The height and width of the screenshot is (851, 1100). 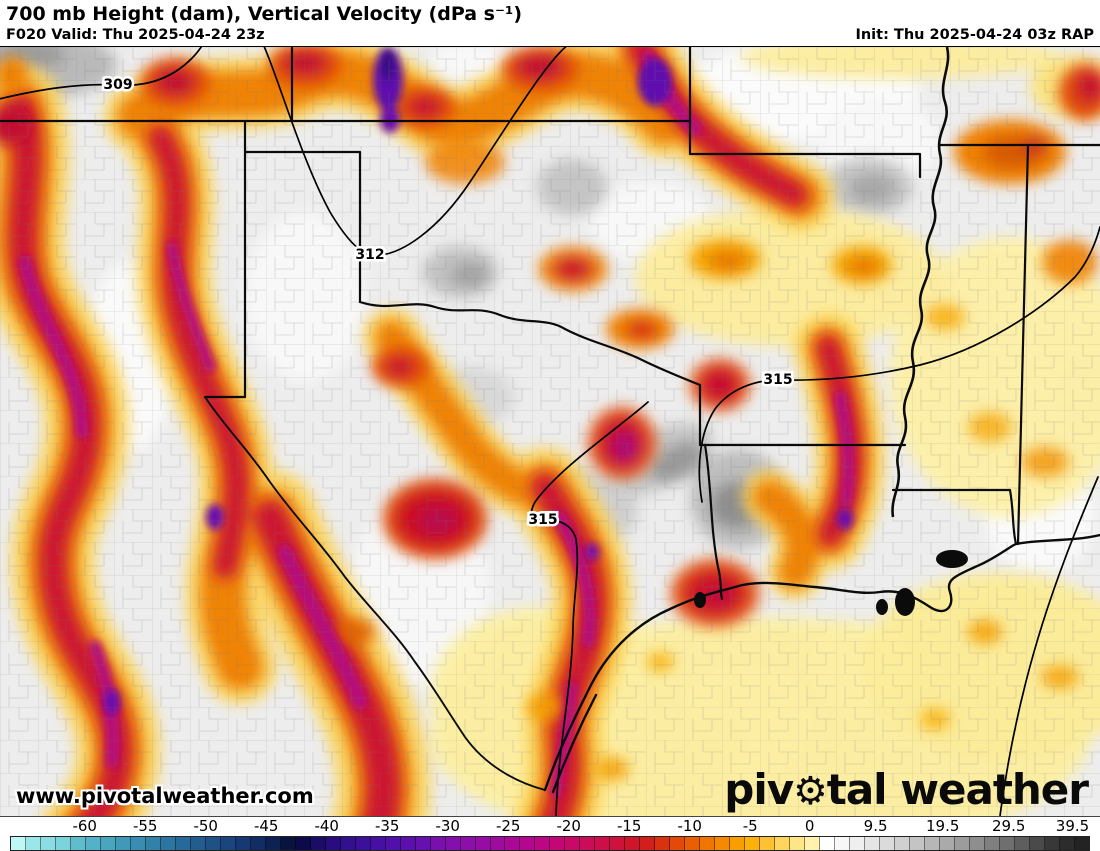 What do you see at coordinates (689, 826) in the screenshot?
I see `colorbar-tick-label: -10` at bounding box center [689, 826].